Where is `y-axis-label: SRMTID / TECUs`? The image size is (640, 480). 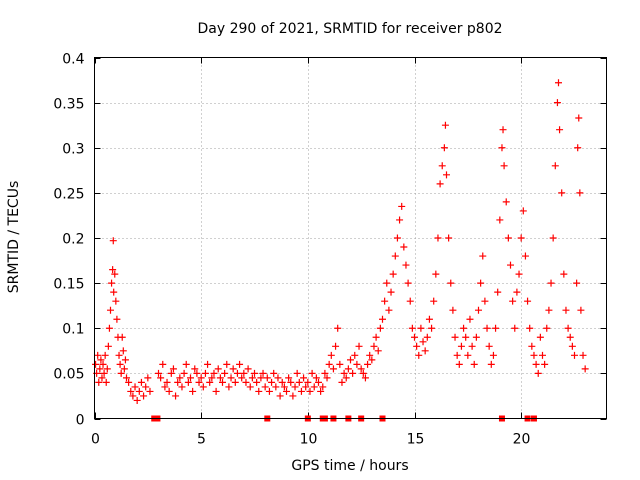 y-axis-label: SRMTID / TECUs is located at coordinates (14, 237).